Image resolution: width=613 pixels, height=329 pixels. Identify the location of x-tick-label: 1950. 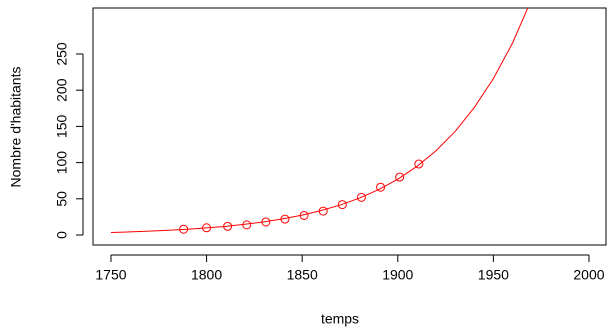
(493, 275).